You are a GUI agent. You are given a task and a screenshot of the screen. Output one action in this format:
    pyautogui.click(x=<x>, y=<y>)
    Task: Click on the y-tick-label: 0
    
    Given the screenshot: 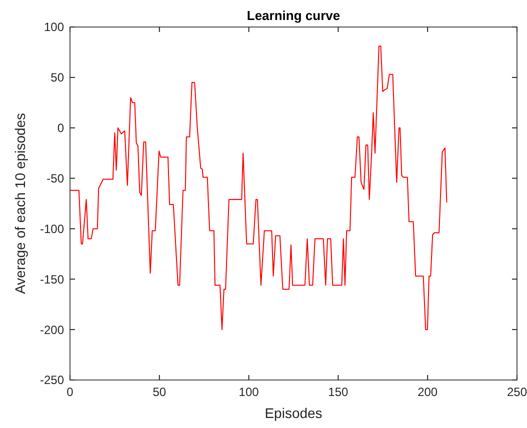 What is the action you would take?
    pyautogui.click(x=60, y=128)
    